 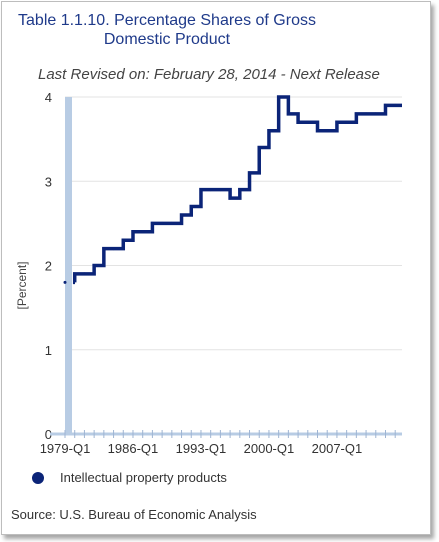 I want to click on source-note: Source: U.S. Bureau of Economic Analysis, so click(x=134, y=514).